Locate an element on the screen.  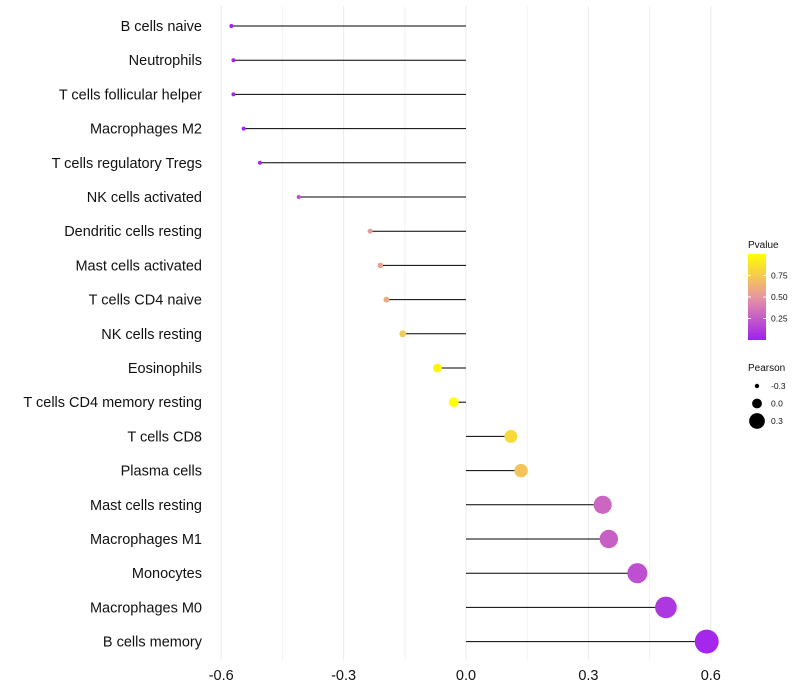
category-label: T cells regulatory Tregs is located at coordinates (127, 164).